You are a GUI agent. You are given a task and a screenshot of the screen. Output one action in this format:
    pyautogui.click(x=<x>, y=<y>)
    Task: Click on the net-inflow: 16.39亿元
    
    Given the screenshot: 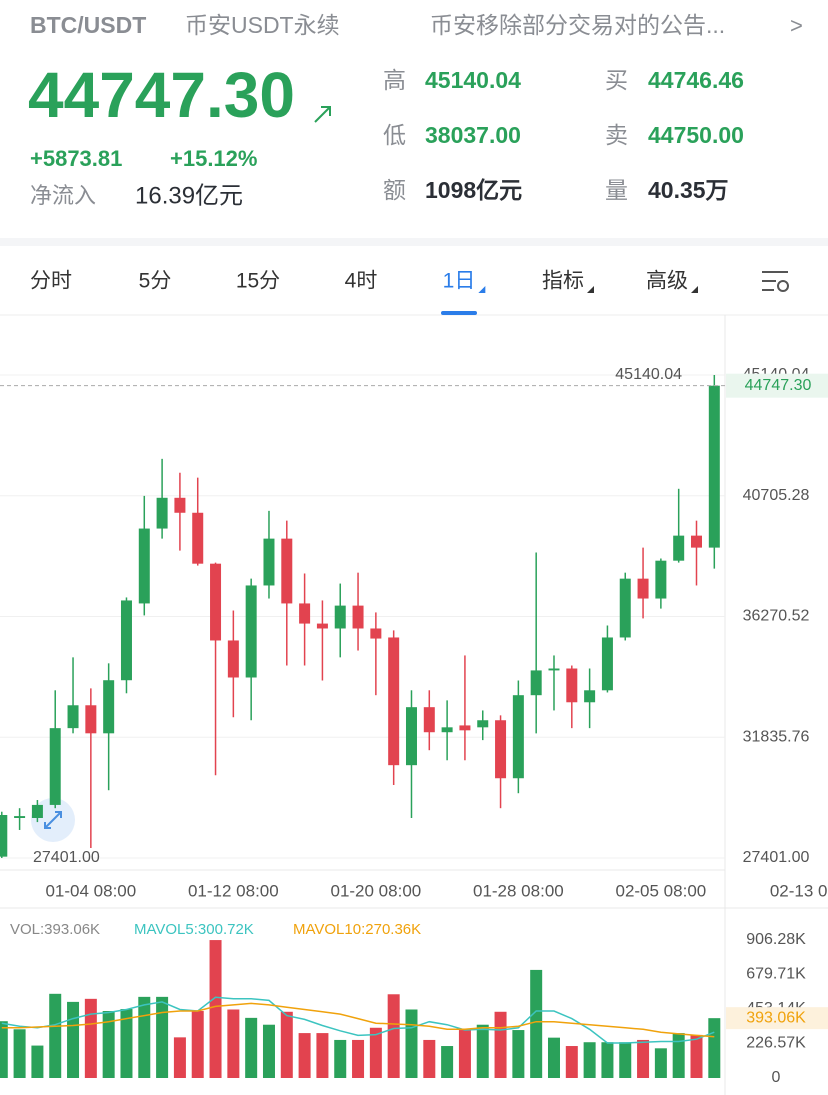 What is the action you would take?
    pyautogui.click(x=189, y=195)
    